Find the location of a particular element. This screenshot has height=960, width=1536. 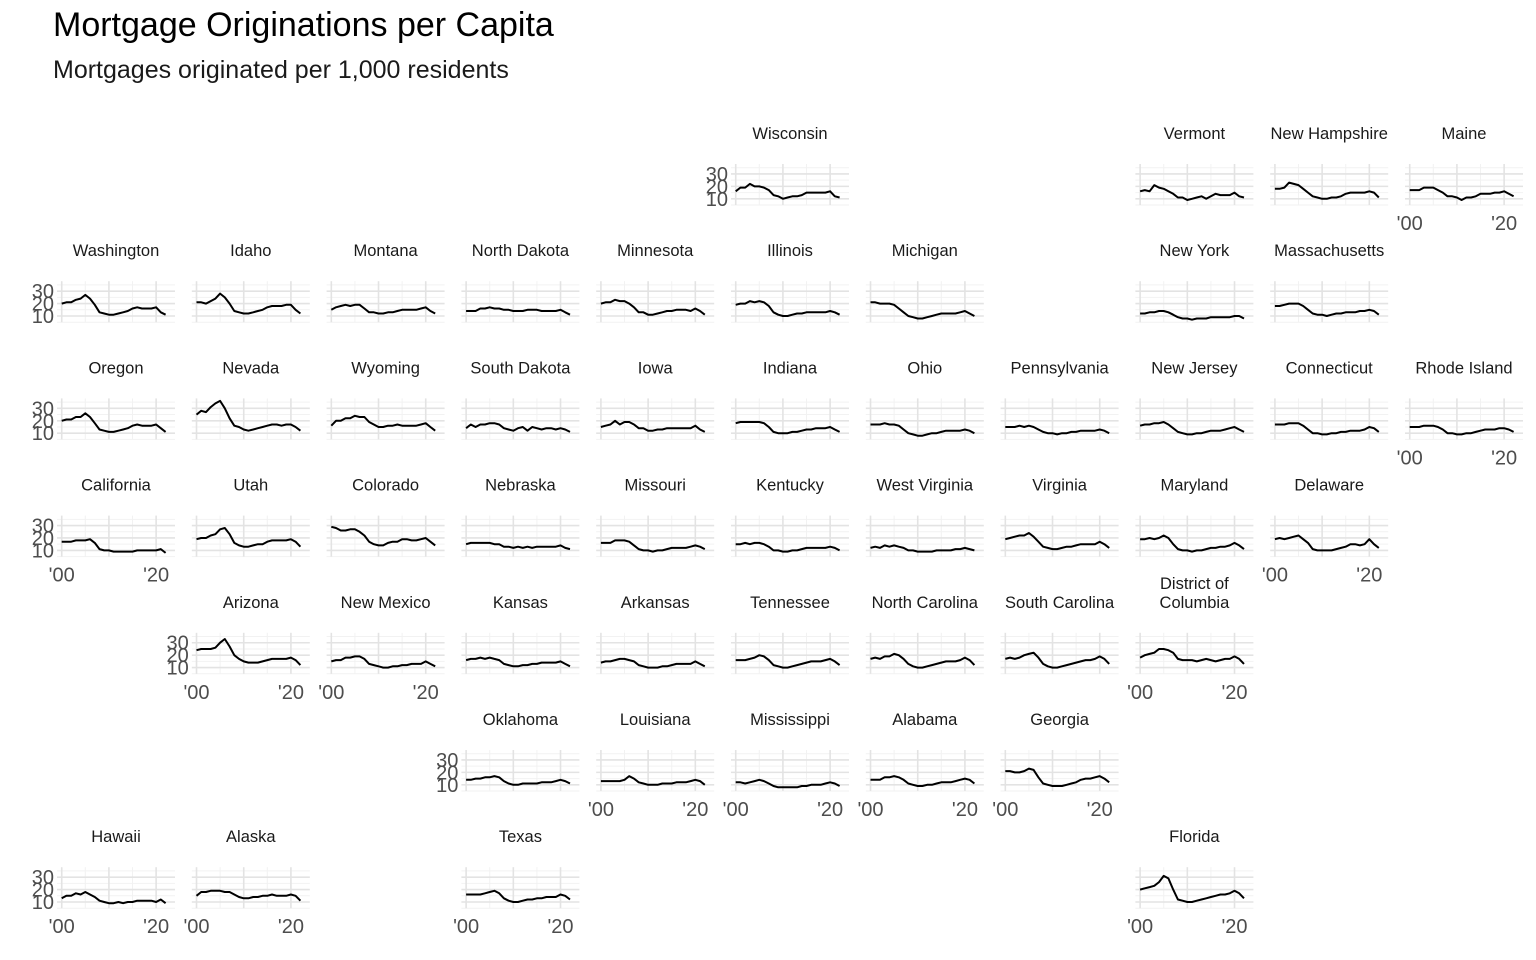

series-line-kansas is located at coordinates (518, 662).